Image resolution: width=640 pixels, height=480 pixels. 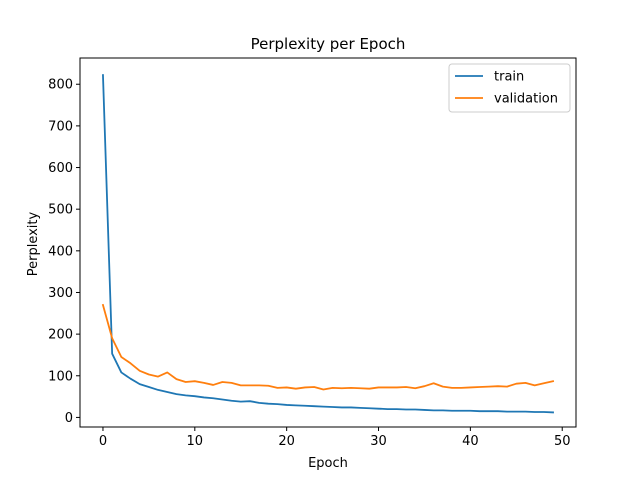 I want to click on y-tick-label: 200, so click(x=60, y=335).